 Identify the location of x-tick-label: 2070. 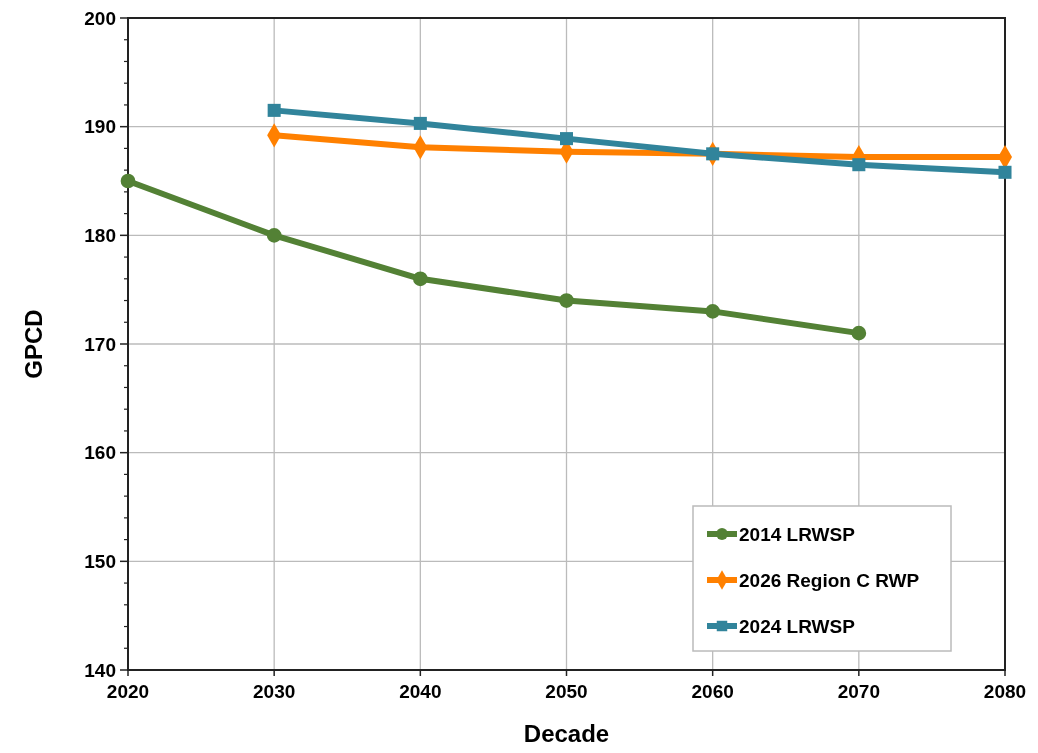
(858, 691).